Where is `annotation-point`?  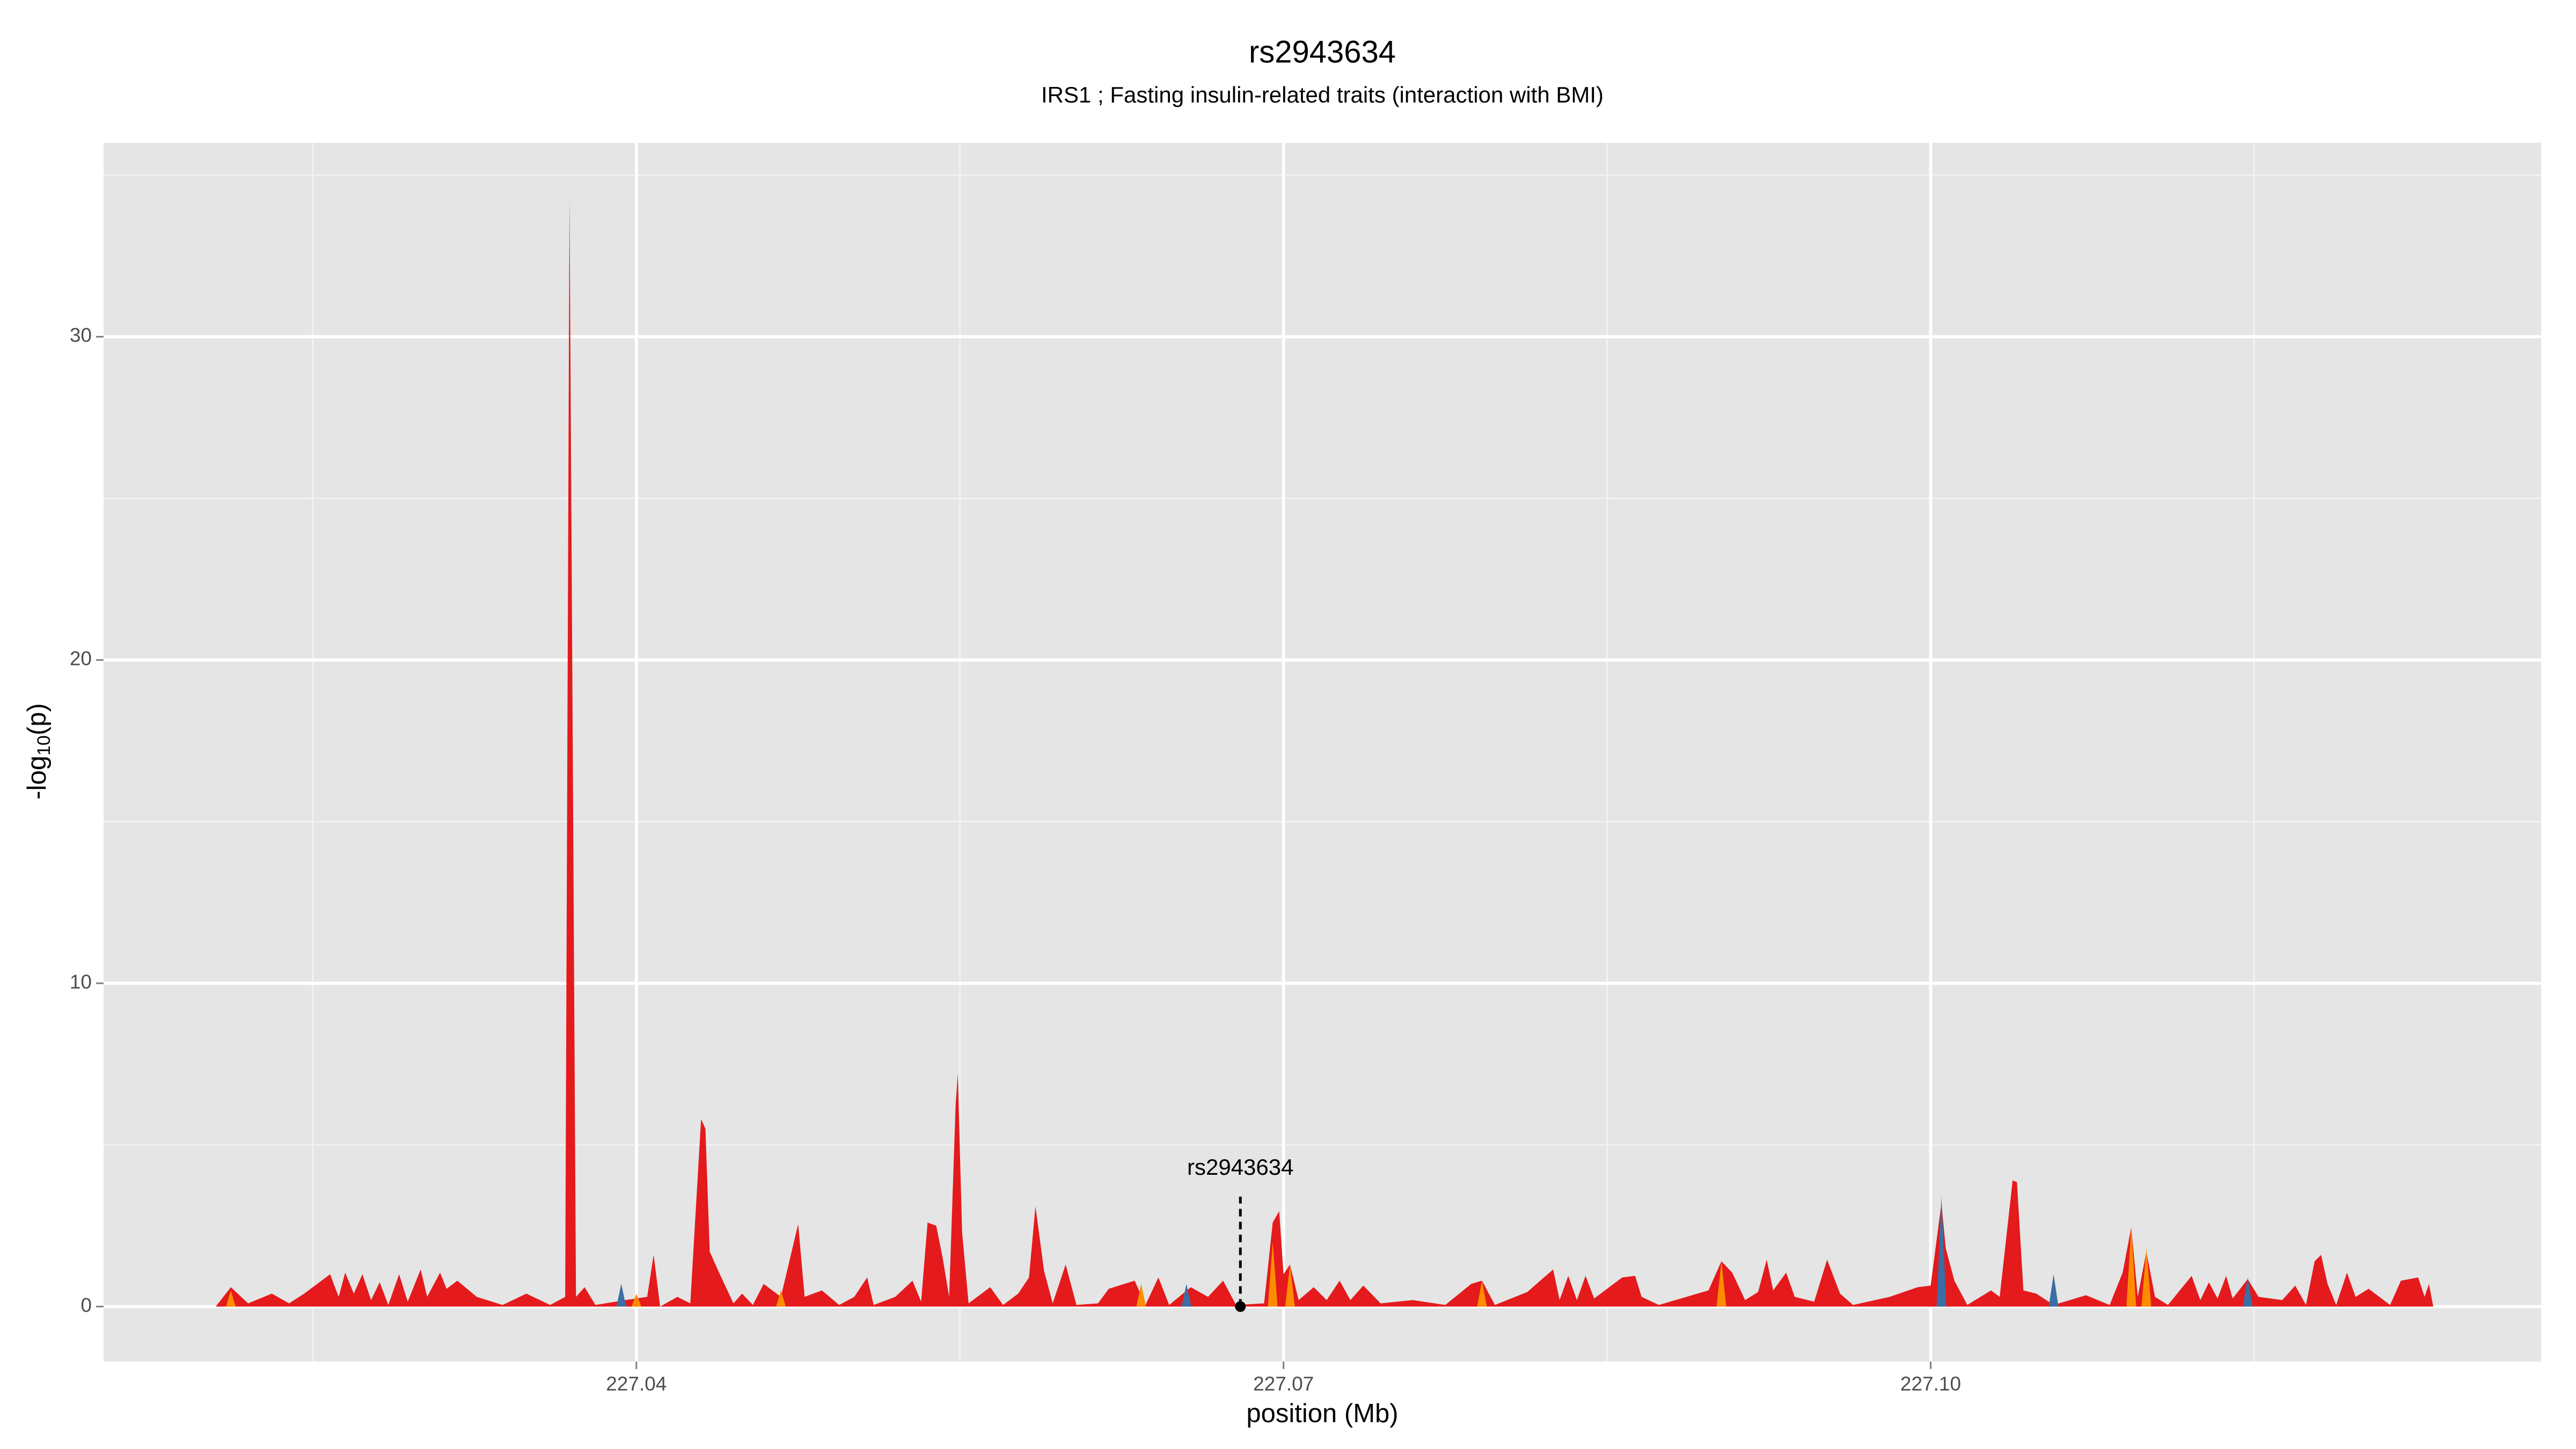
annotation-point is located at coordinates (1240, 1306).